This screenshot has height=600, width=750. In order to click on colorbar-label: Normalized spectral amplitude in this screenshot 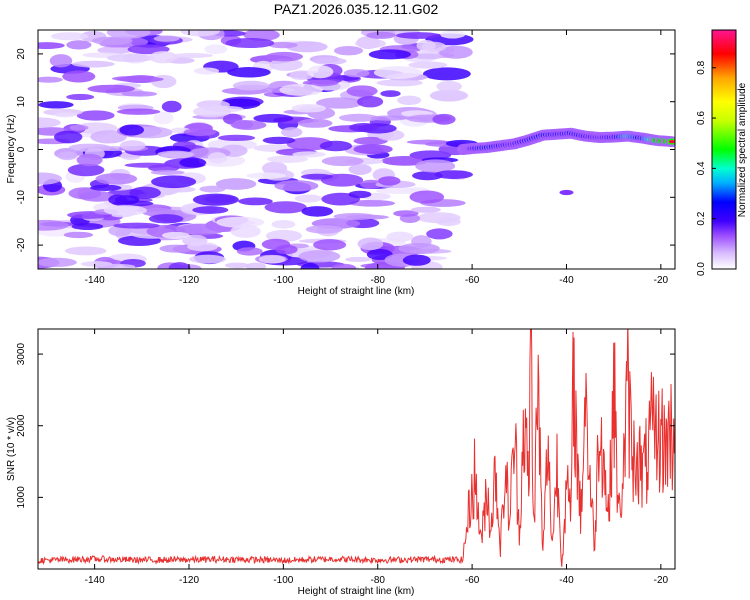, I will do `click(742, 149)`.